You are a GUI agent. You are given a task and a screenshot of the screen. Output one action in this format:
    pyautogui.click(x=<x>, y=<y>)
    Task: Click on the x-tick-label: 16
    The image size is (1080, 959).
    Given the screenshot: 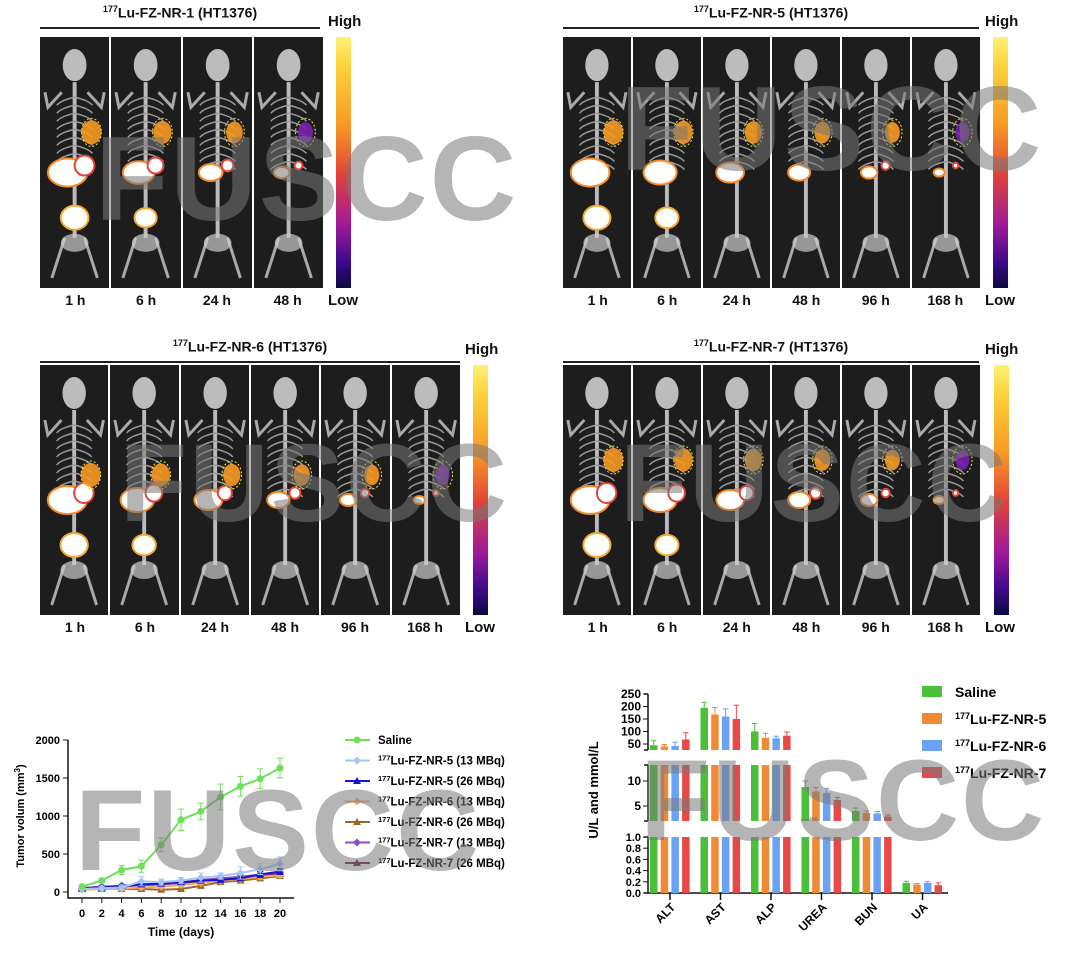 What is the action you would take?
    pyautogui.click(x=240, y=914)
    